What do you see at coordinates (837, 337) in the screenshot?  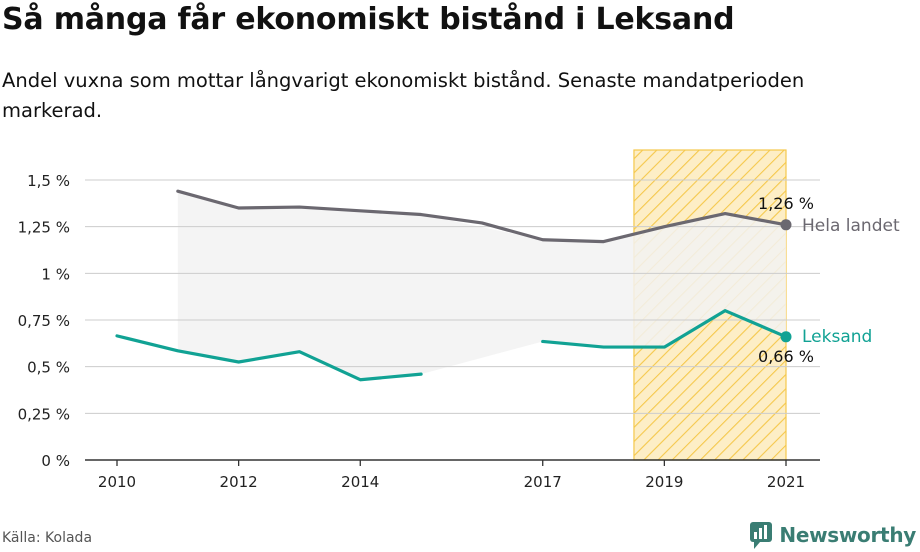 I see `series-label-leksand: Leksand` at bounding box center [837, 337].